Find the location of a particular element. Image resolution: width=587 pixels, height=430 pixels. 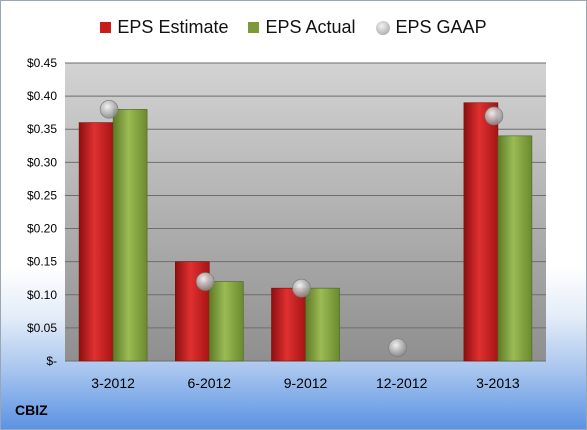

x-tick-label: 12-2012 is located at coordinates (402, 383).